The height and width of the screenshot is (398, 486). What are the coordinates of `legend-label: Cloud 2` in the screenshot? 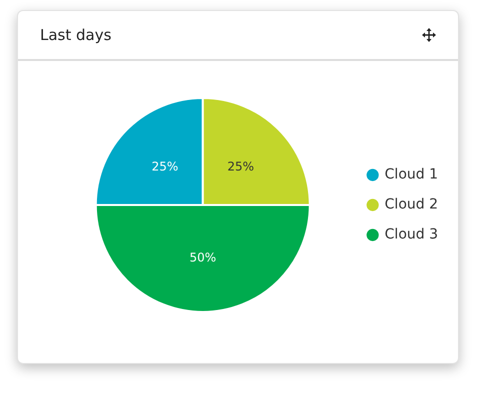 It's located at (411, 204).